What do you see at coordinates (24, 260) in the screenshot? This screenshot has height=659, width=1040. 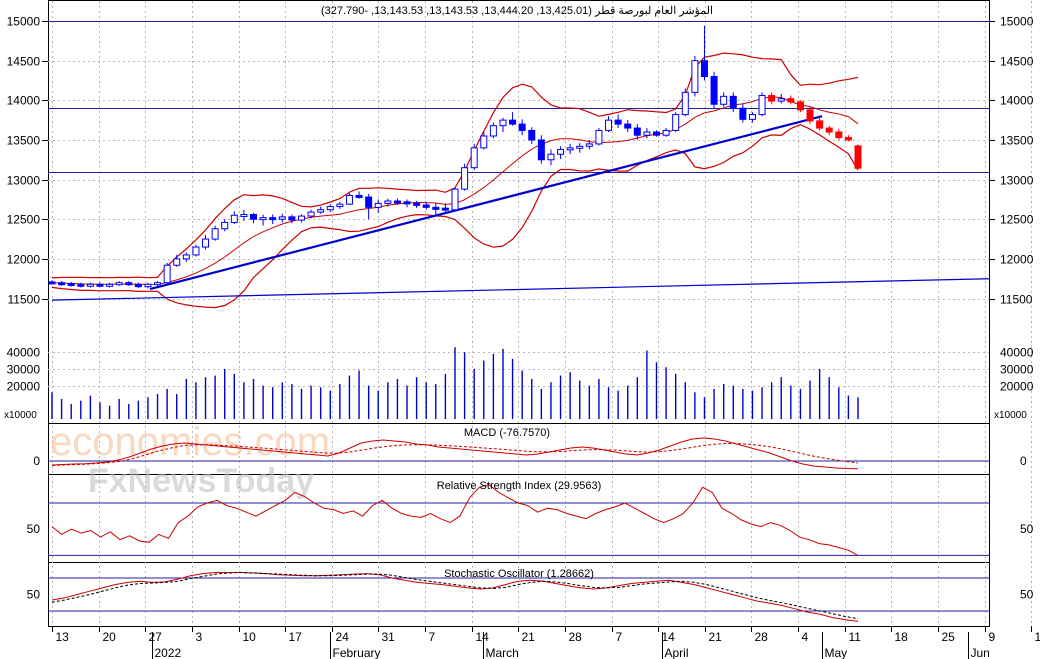 I see `price-tick-label-left: 12000` at bounding box center [24, 260].